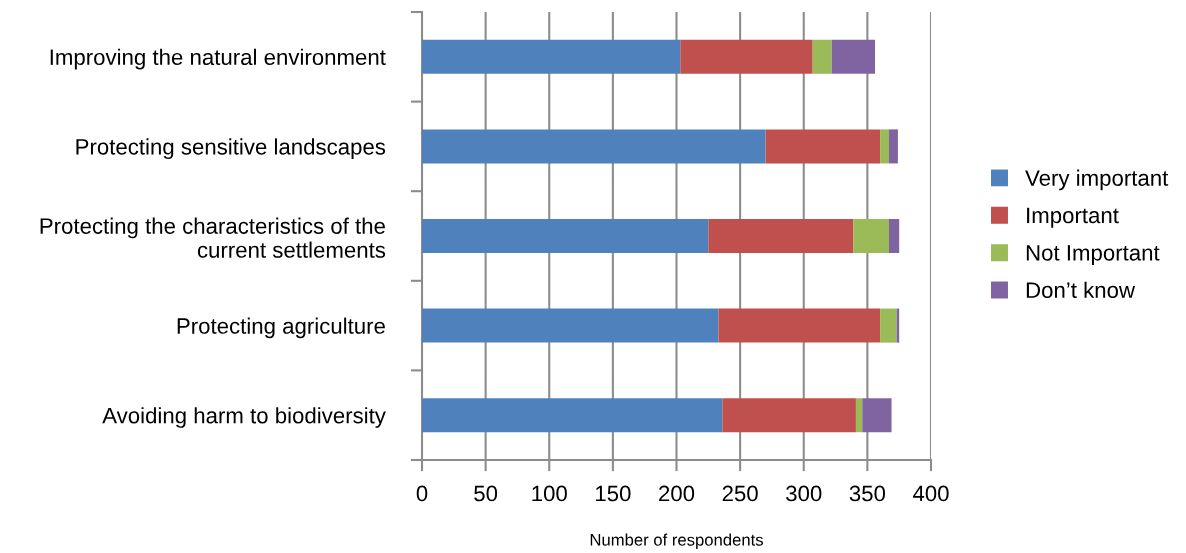 This screenshot has height=553, width=1186. I want to click on x-tick-label: 100, so click(549, 493).